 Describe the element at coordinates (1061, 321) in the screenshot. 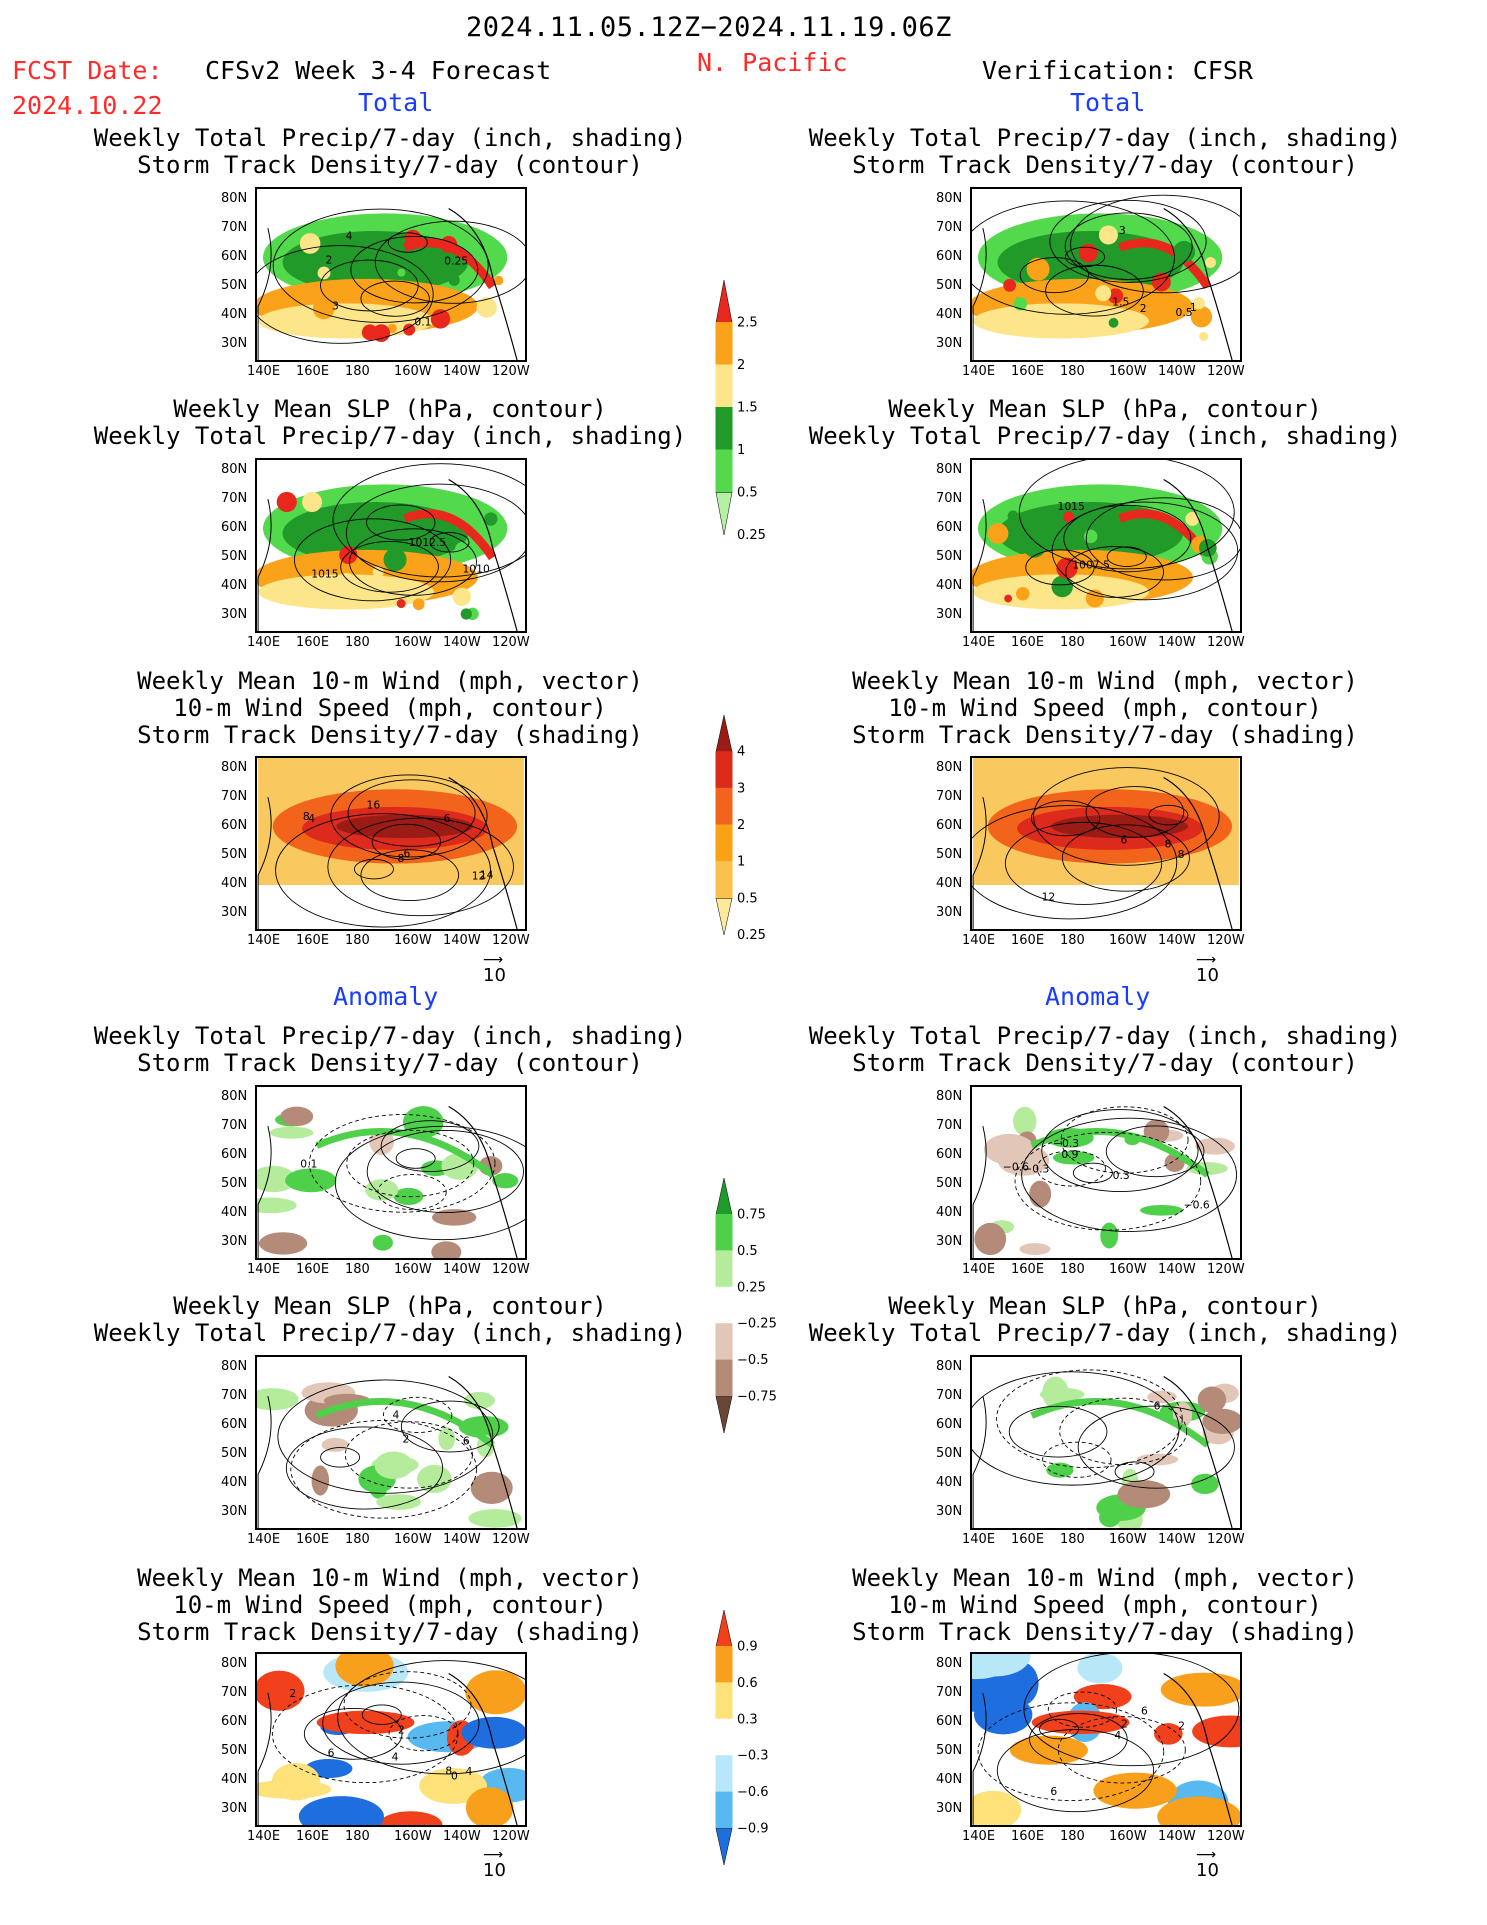

I see `precip-blob` at that location.